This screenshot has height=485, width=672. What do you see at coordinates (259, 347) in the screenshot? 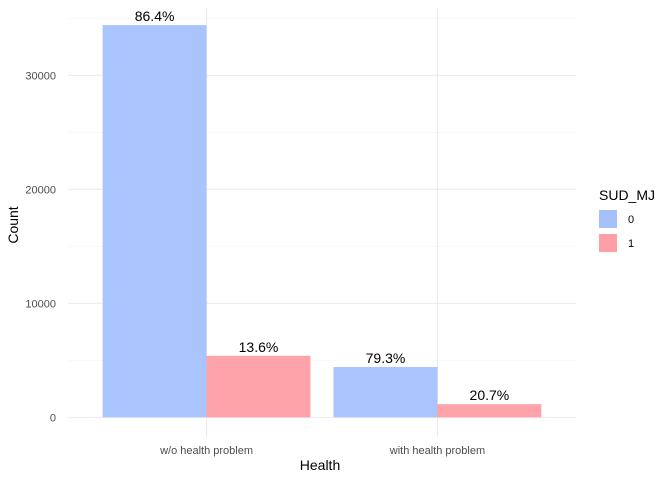
I see `data-label: 13.6%` at bounding box center [259, 347].